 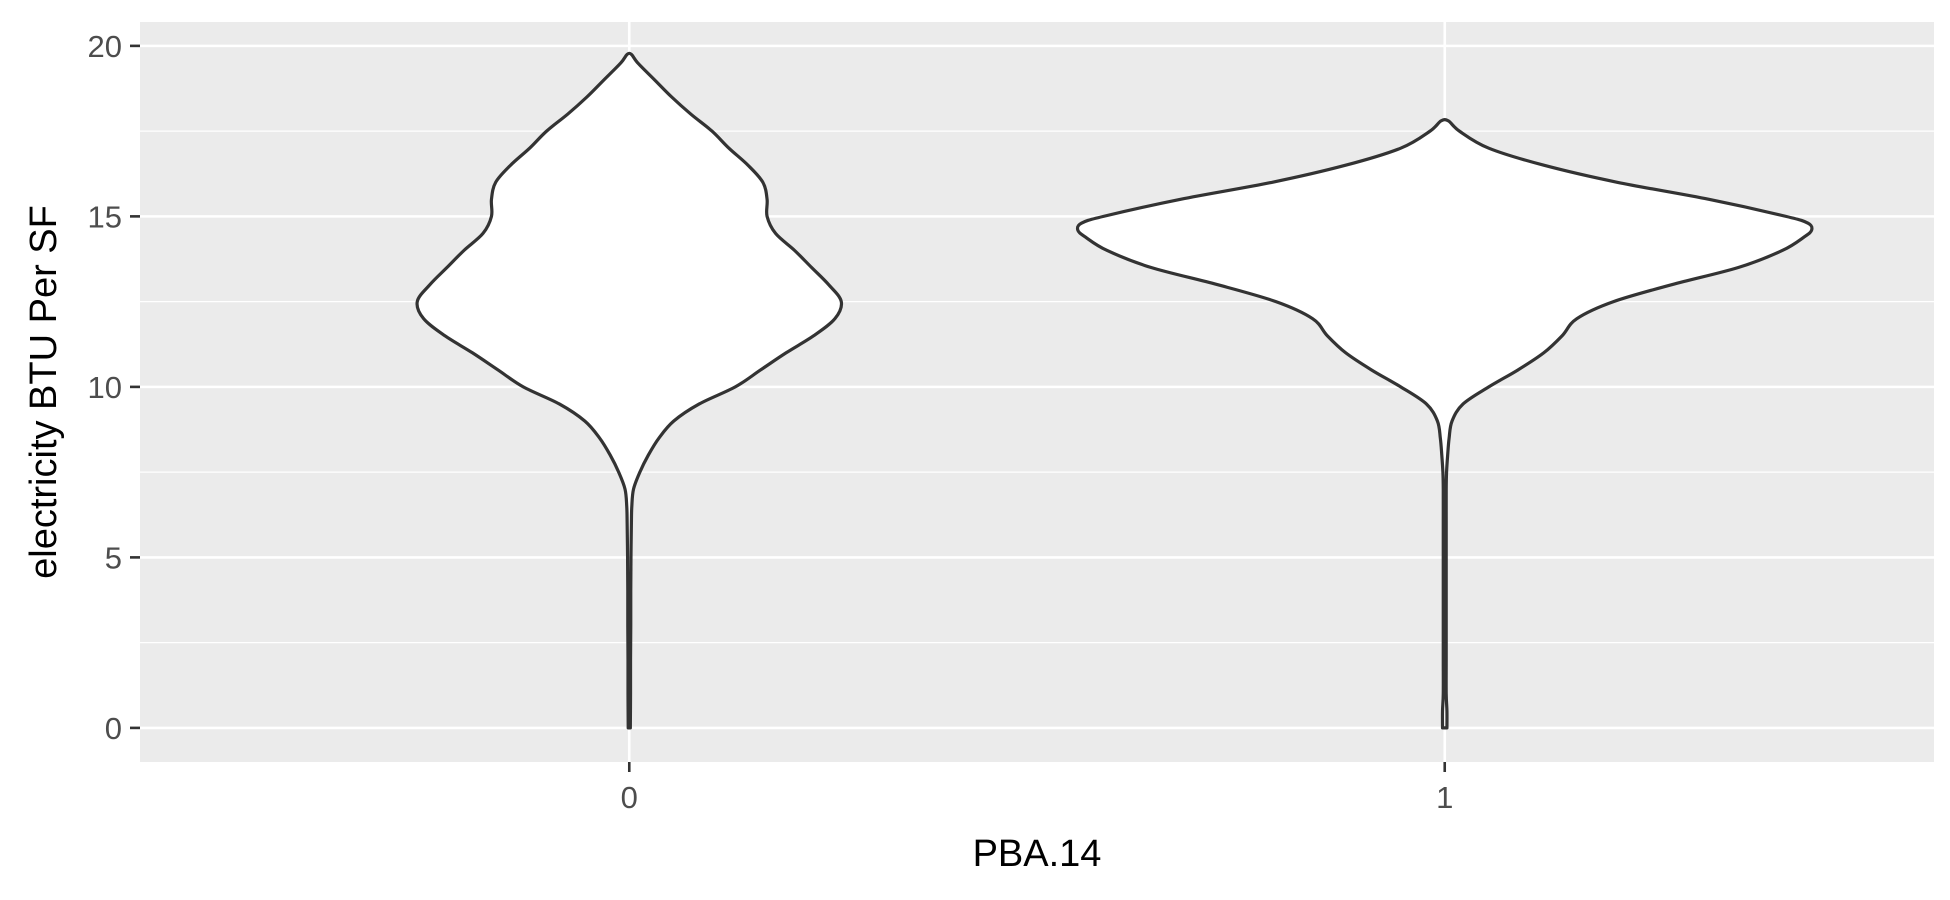 I want to click on x-tick-label: 1, so click(x=1444, y=797).